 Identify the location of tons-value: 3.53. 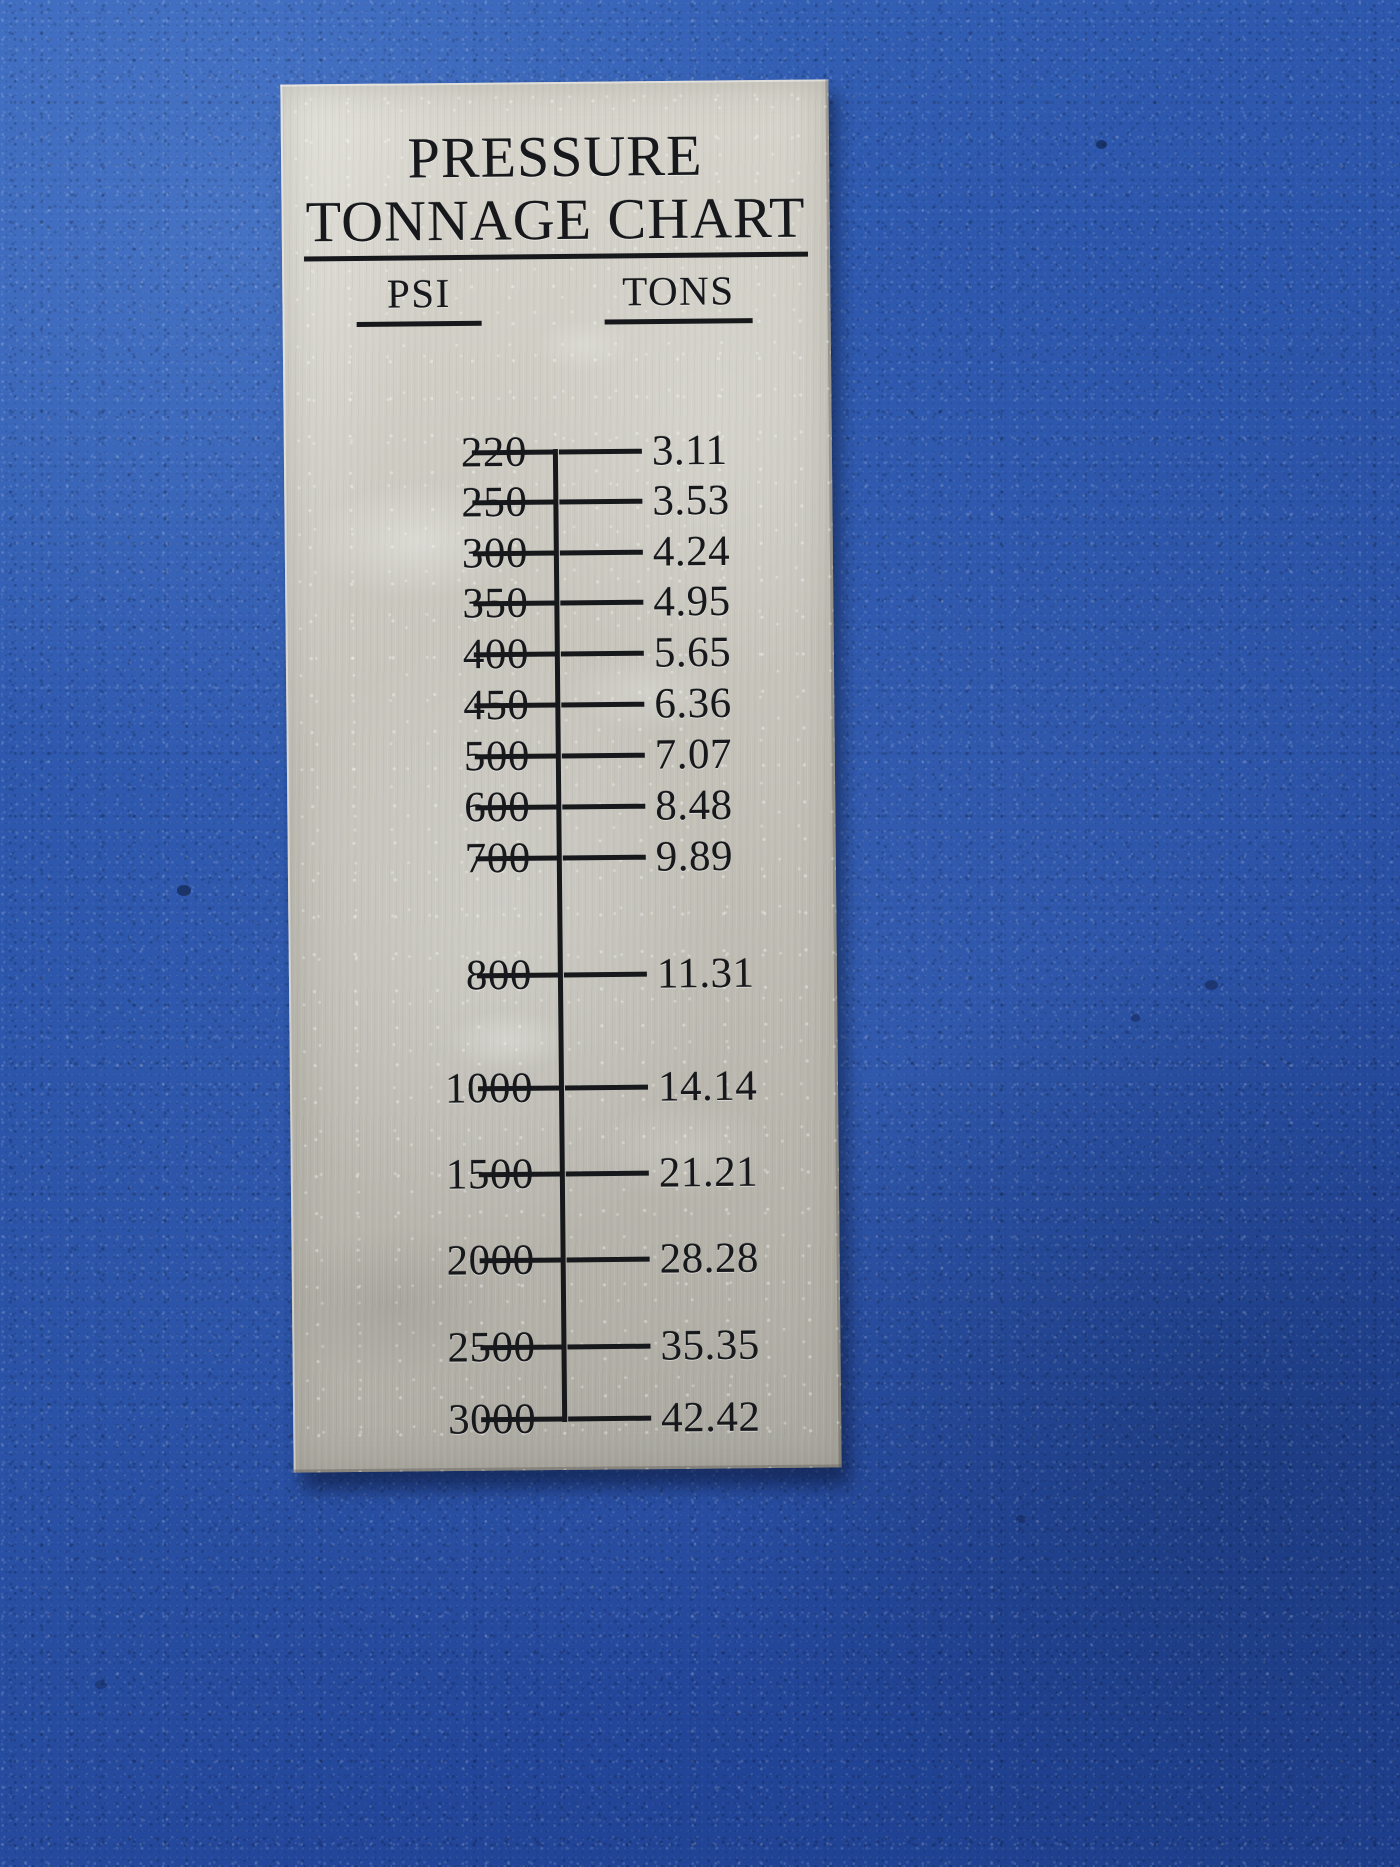
(691, 500).